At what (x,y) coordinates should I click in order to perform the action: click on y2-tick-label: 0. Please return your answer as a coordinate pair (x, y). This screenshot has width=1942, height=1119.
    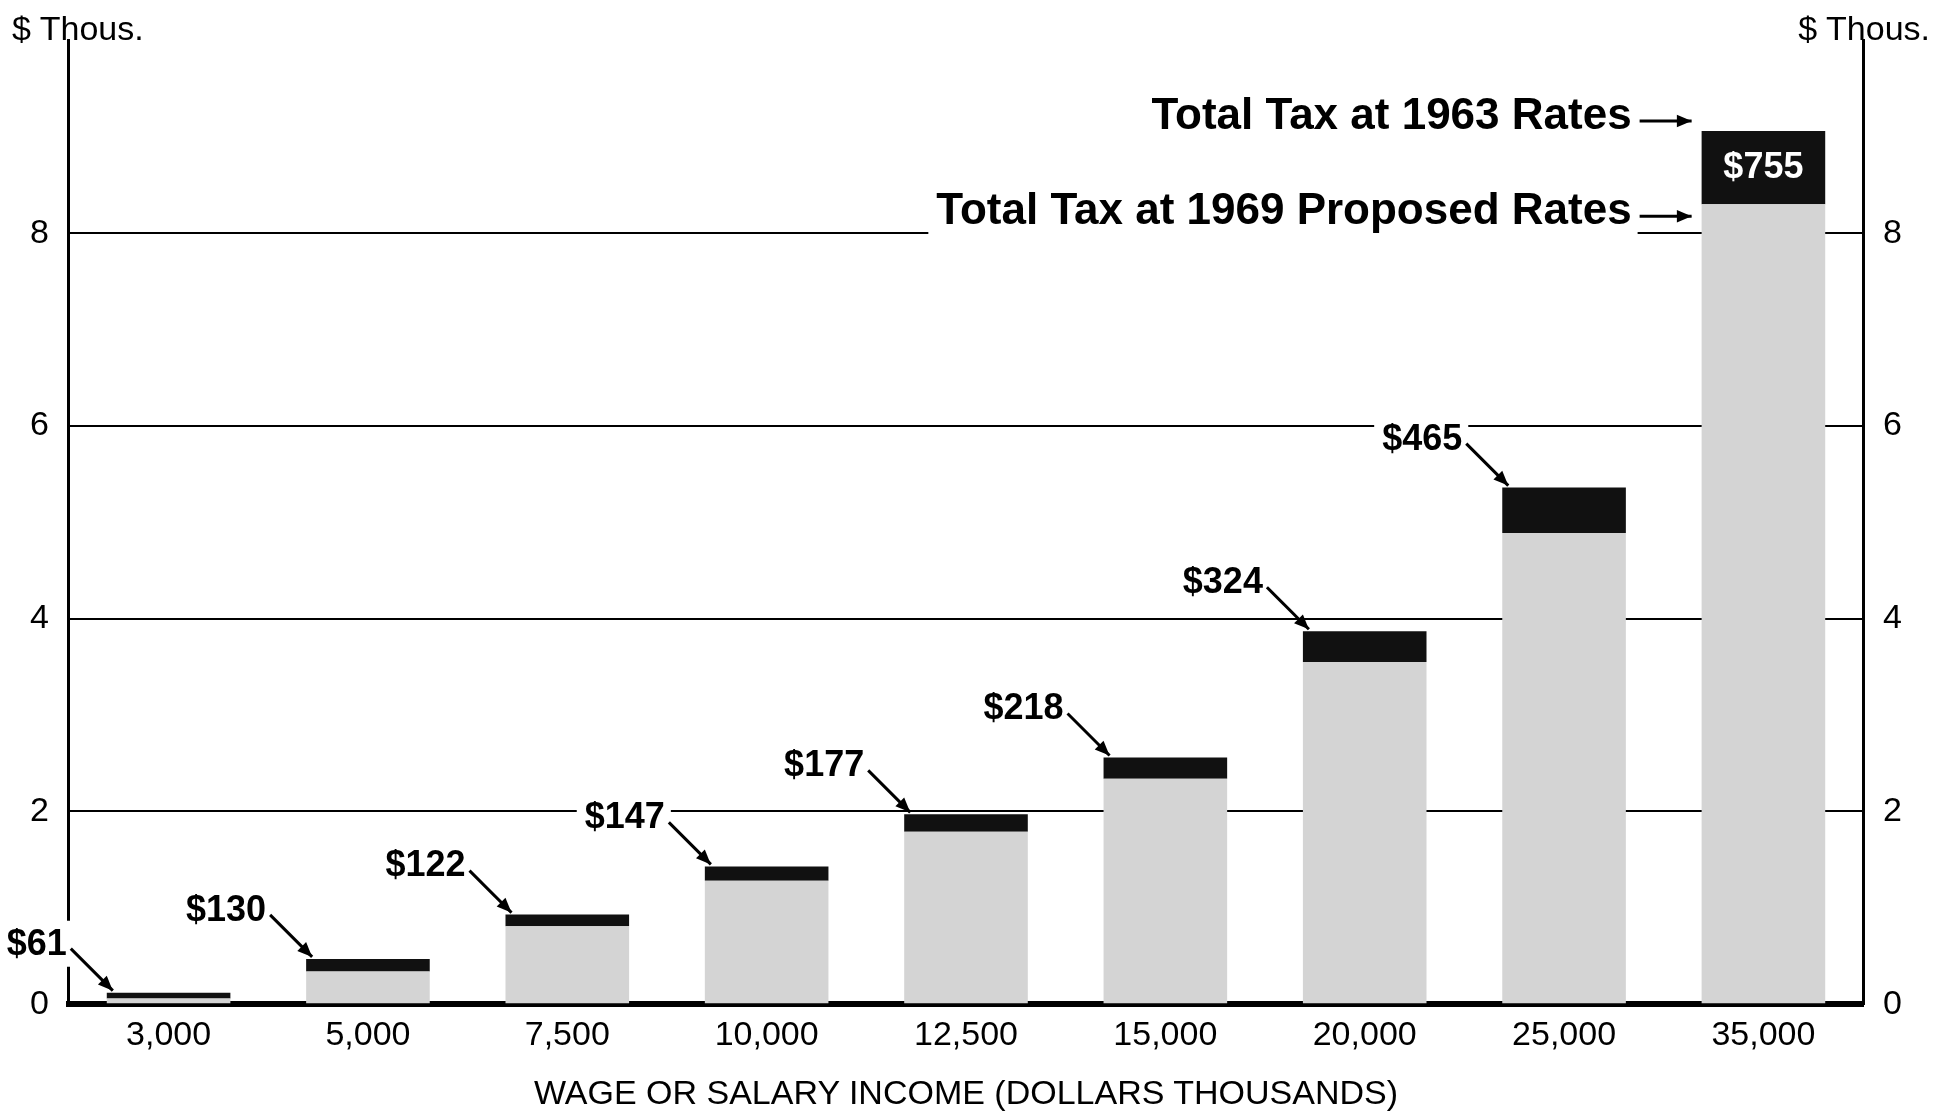
    Looking at the image, I should click on (1893, 1001).